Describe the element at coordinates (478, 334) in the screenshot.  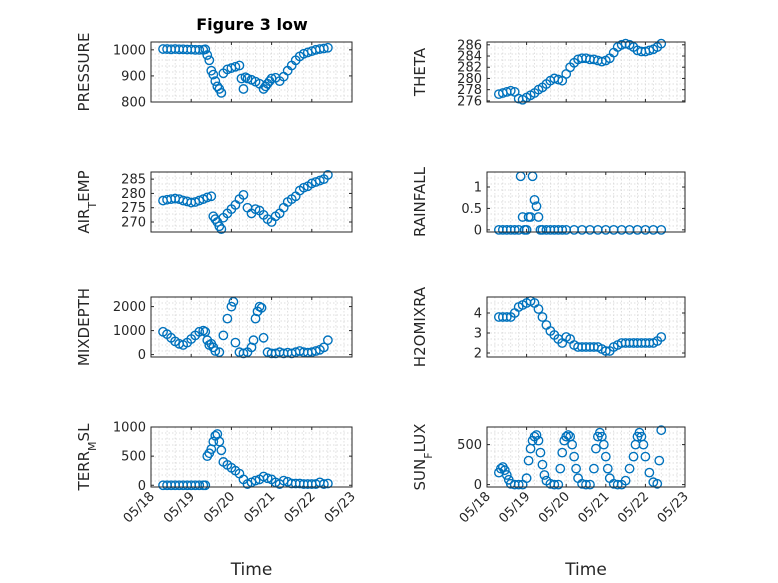
I see `y-tick-label: 3` at that location.